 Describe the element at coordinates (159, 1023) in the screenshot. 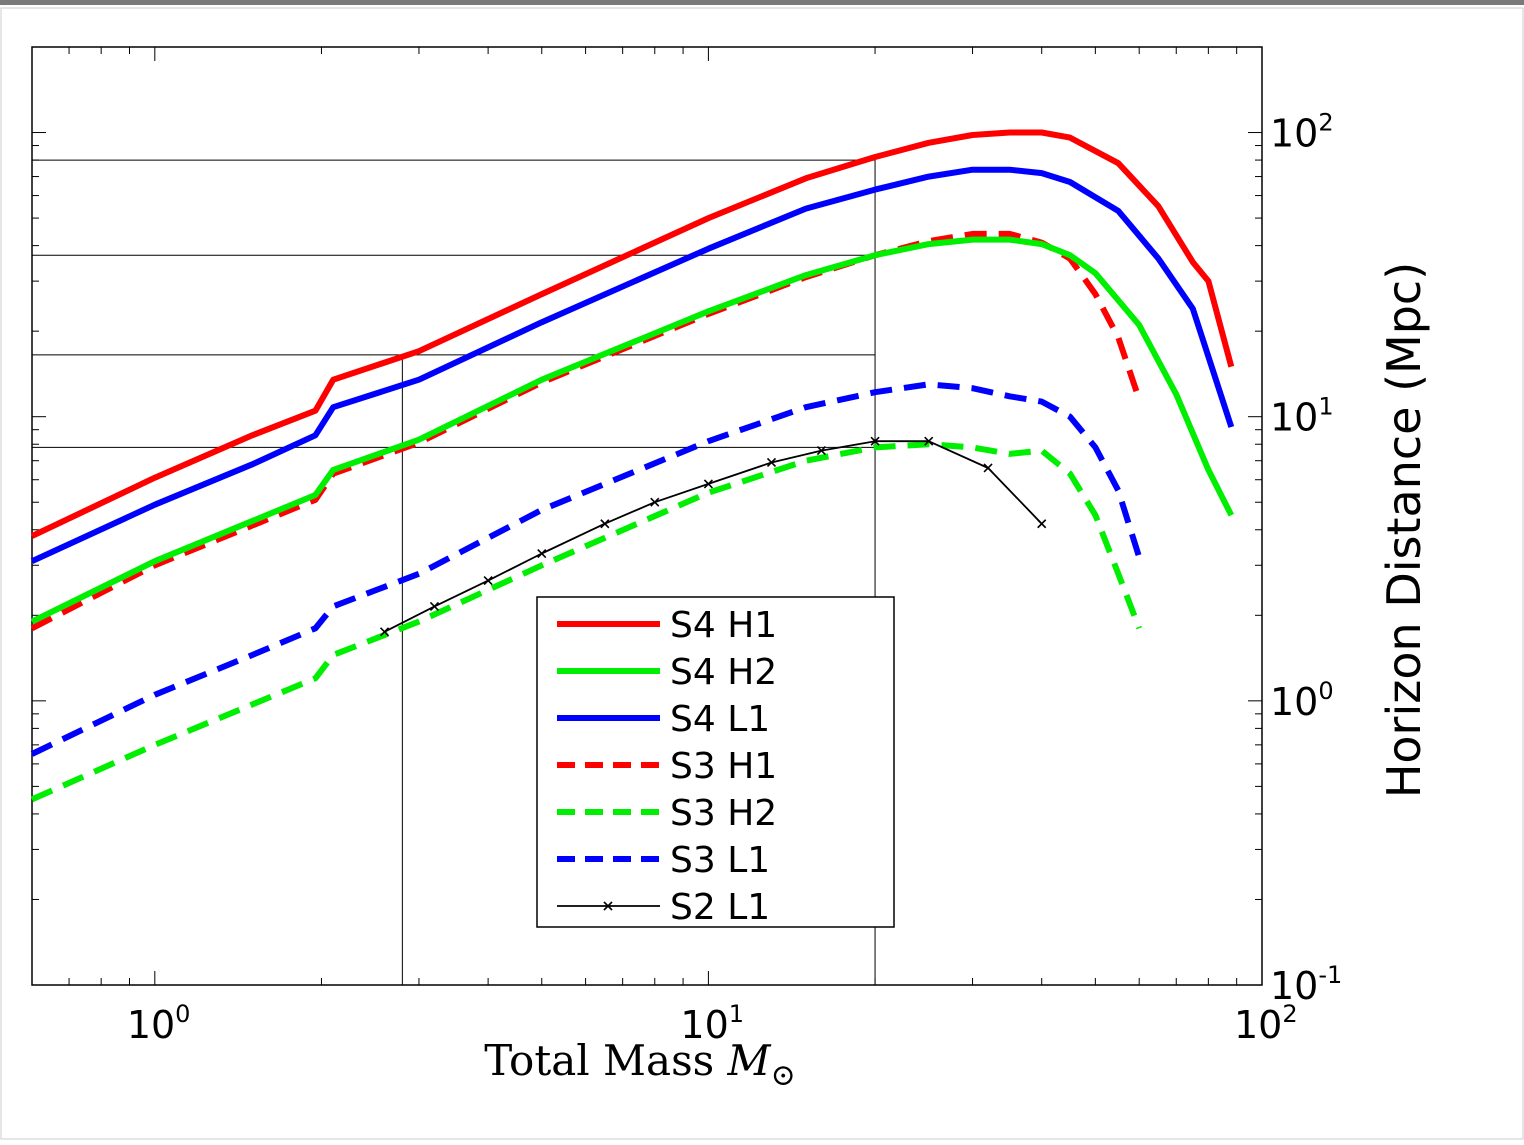

I see `x-tick-label: 100` at that location.